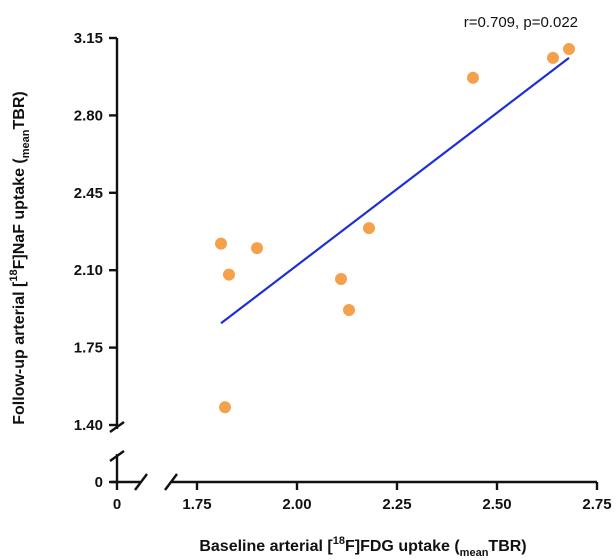 The image size is (616, 560). I want to click on y-tick-label: 2.45, so click(88, 193).